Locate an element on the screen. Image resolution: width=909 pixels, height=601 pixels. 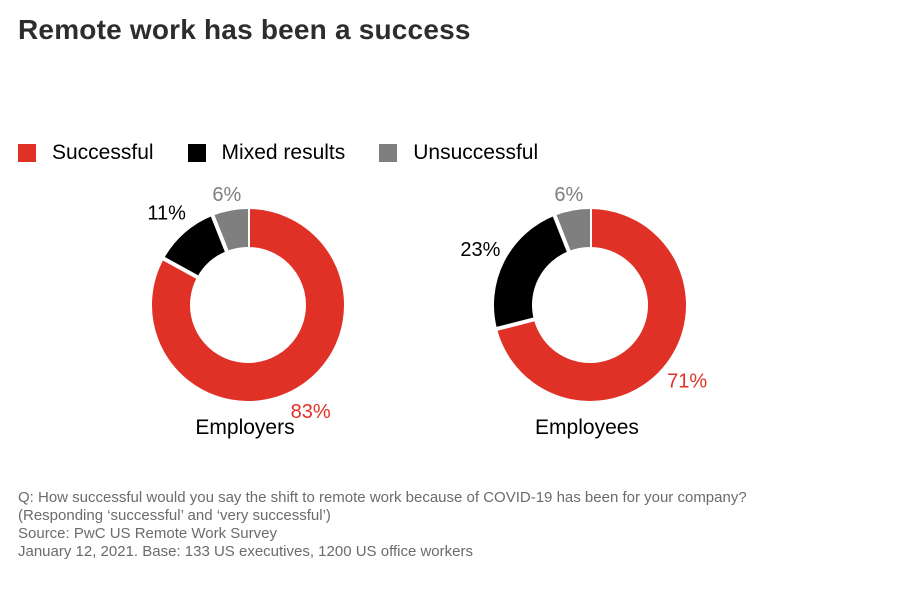
legend-label-mixed-results: Mixed results is located at coordinates (283, 152).